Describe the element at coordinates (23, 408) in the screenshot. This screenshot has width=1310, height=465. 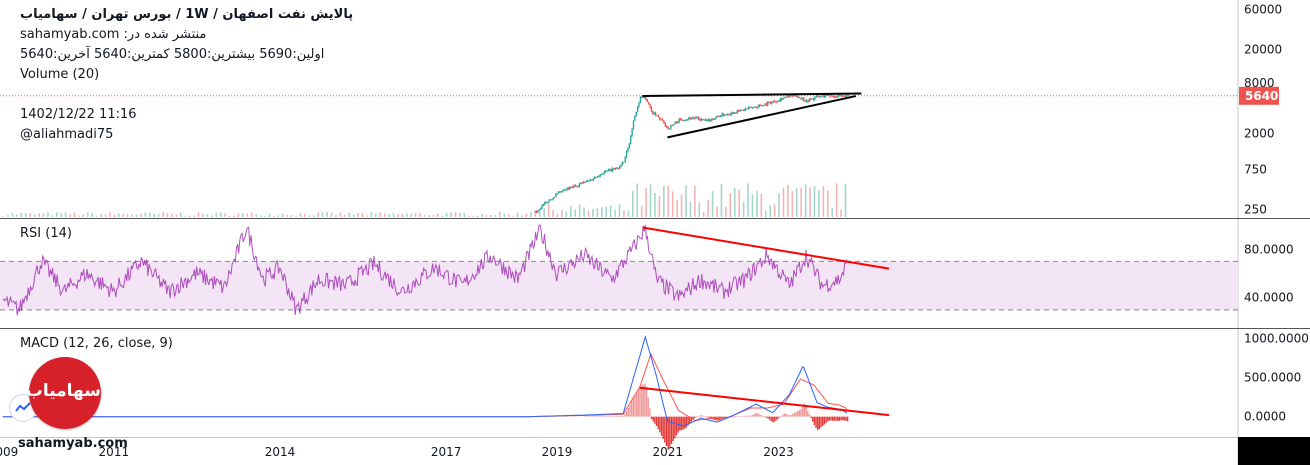
I see `chart-settings-button` at that location.